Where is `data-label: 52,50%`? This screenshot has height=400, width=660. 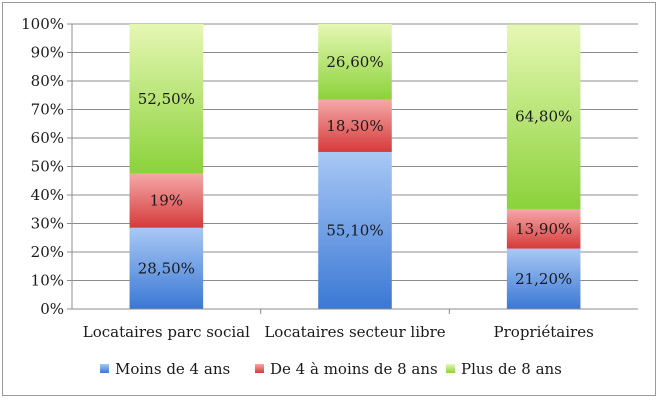
data-label: 52,50% is located at coordinates (166, 99).